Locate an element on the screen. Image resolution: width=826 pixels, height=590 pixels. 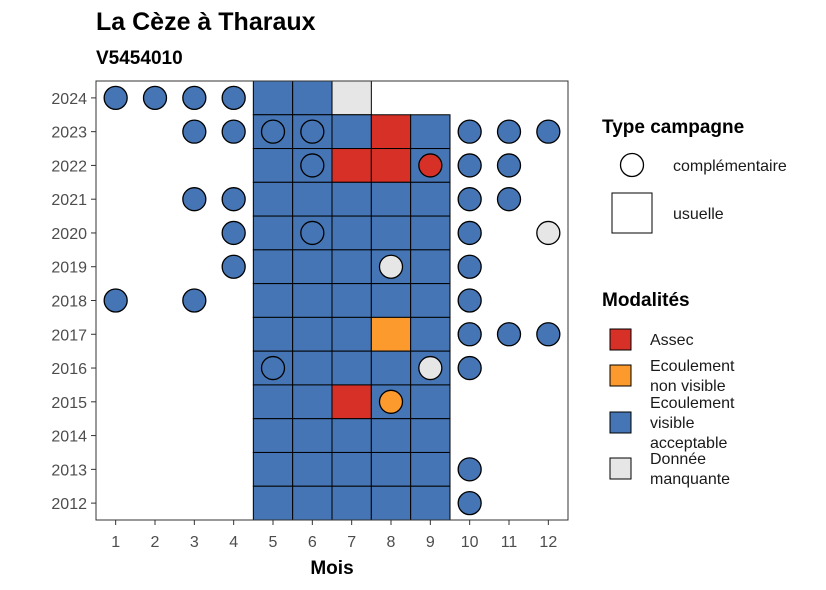
chart-title: La Cèze à Tharaux is located at coordinates (206, 22).